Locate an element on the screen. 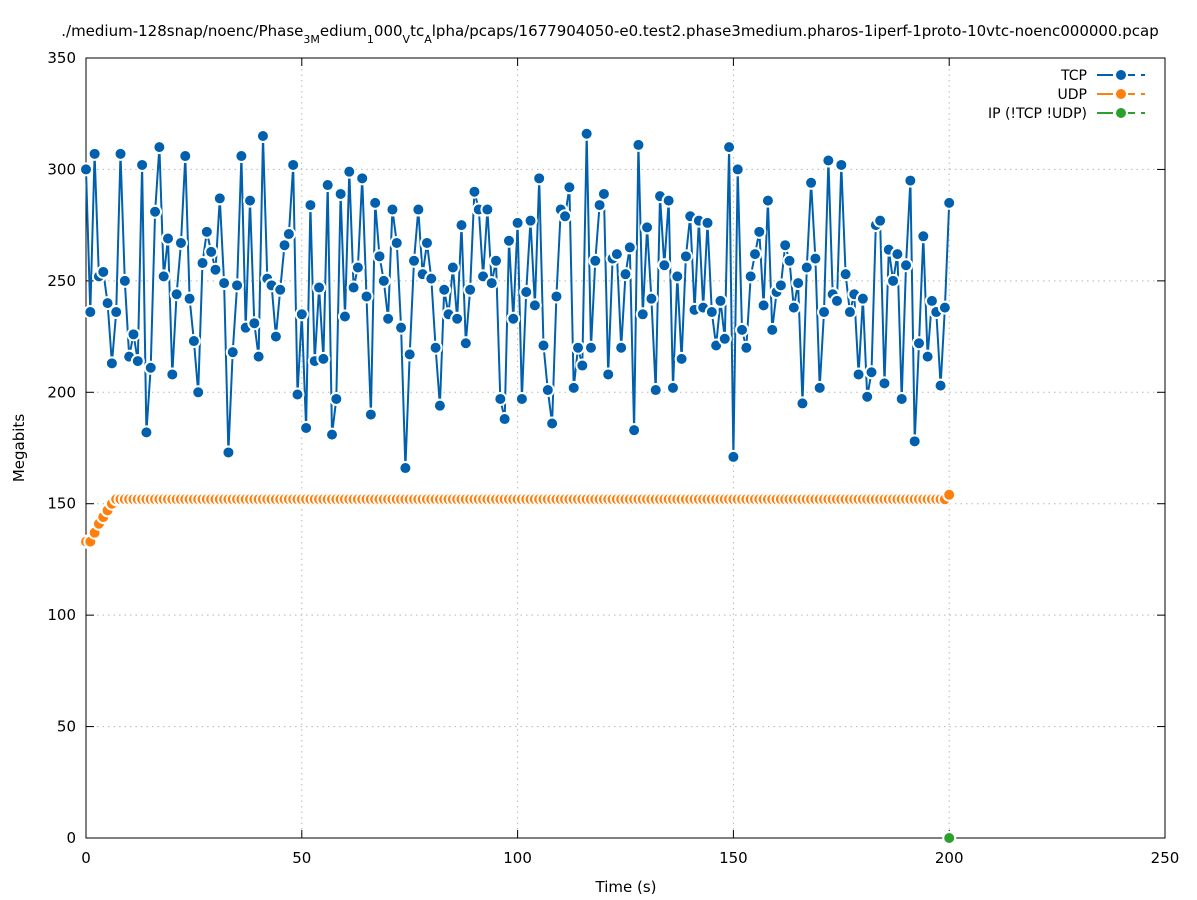 The width and height of the screenshot is (1197, 900). y-tick-label: 300 is located at coordinates (61, 169).